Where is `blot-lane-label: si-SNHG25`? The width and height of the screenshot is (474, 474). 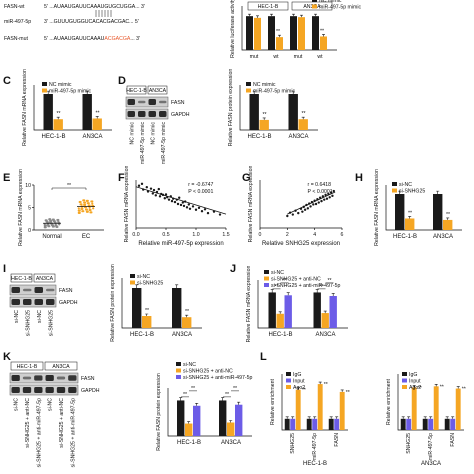
blot-lane-label: si-SNHG25 is located at coordinates (51, 323).